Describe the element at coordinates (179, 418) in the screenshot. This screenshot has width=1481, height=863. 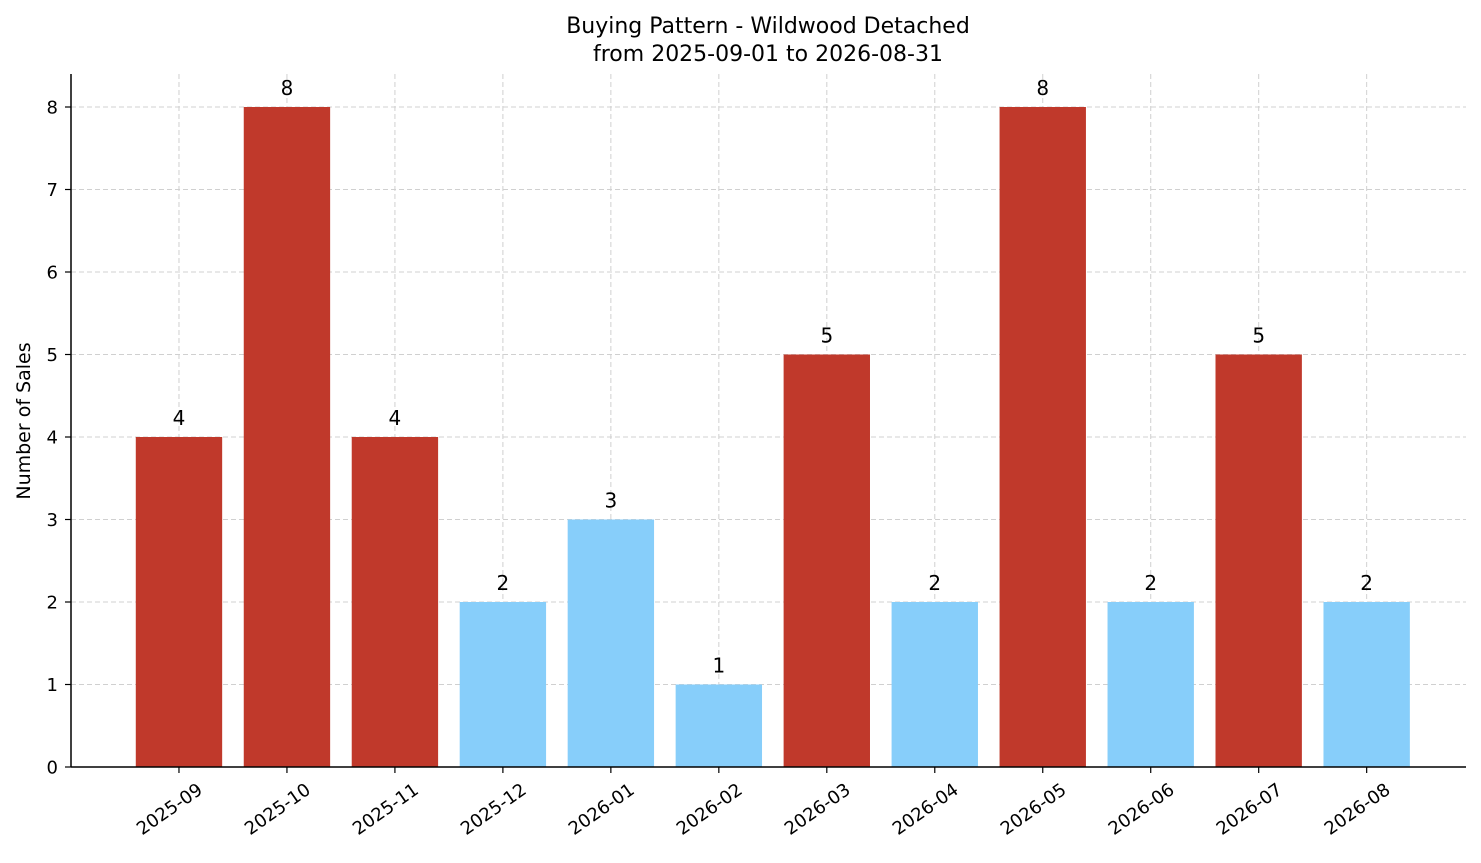
I see `data-label-2025-09: 4` at that location.